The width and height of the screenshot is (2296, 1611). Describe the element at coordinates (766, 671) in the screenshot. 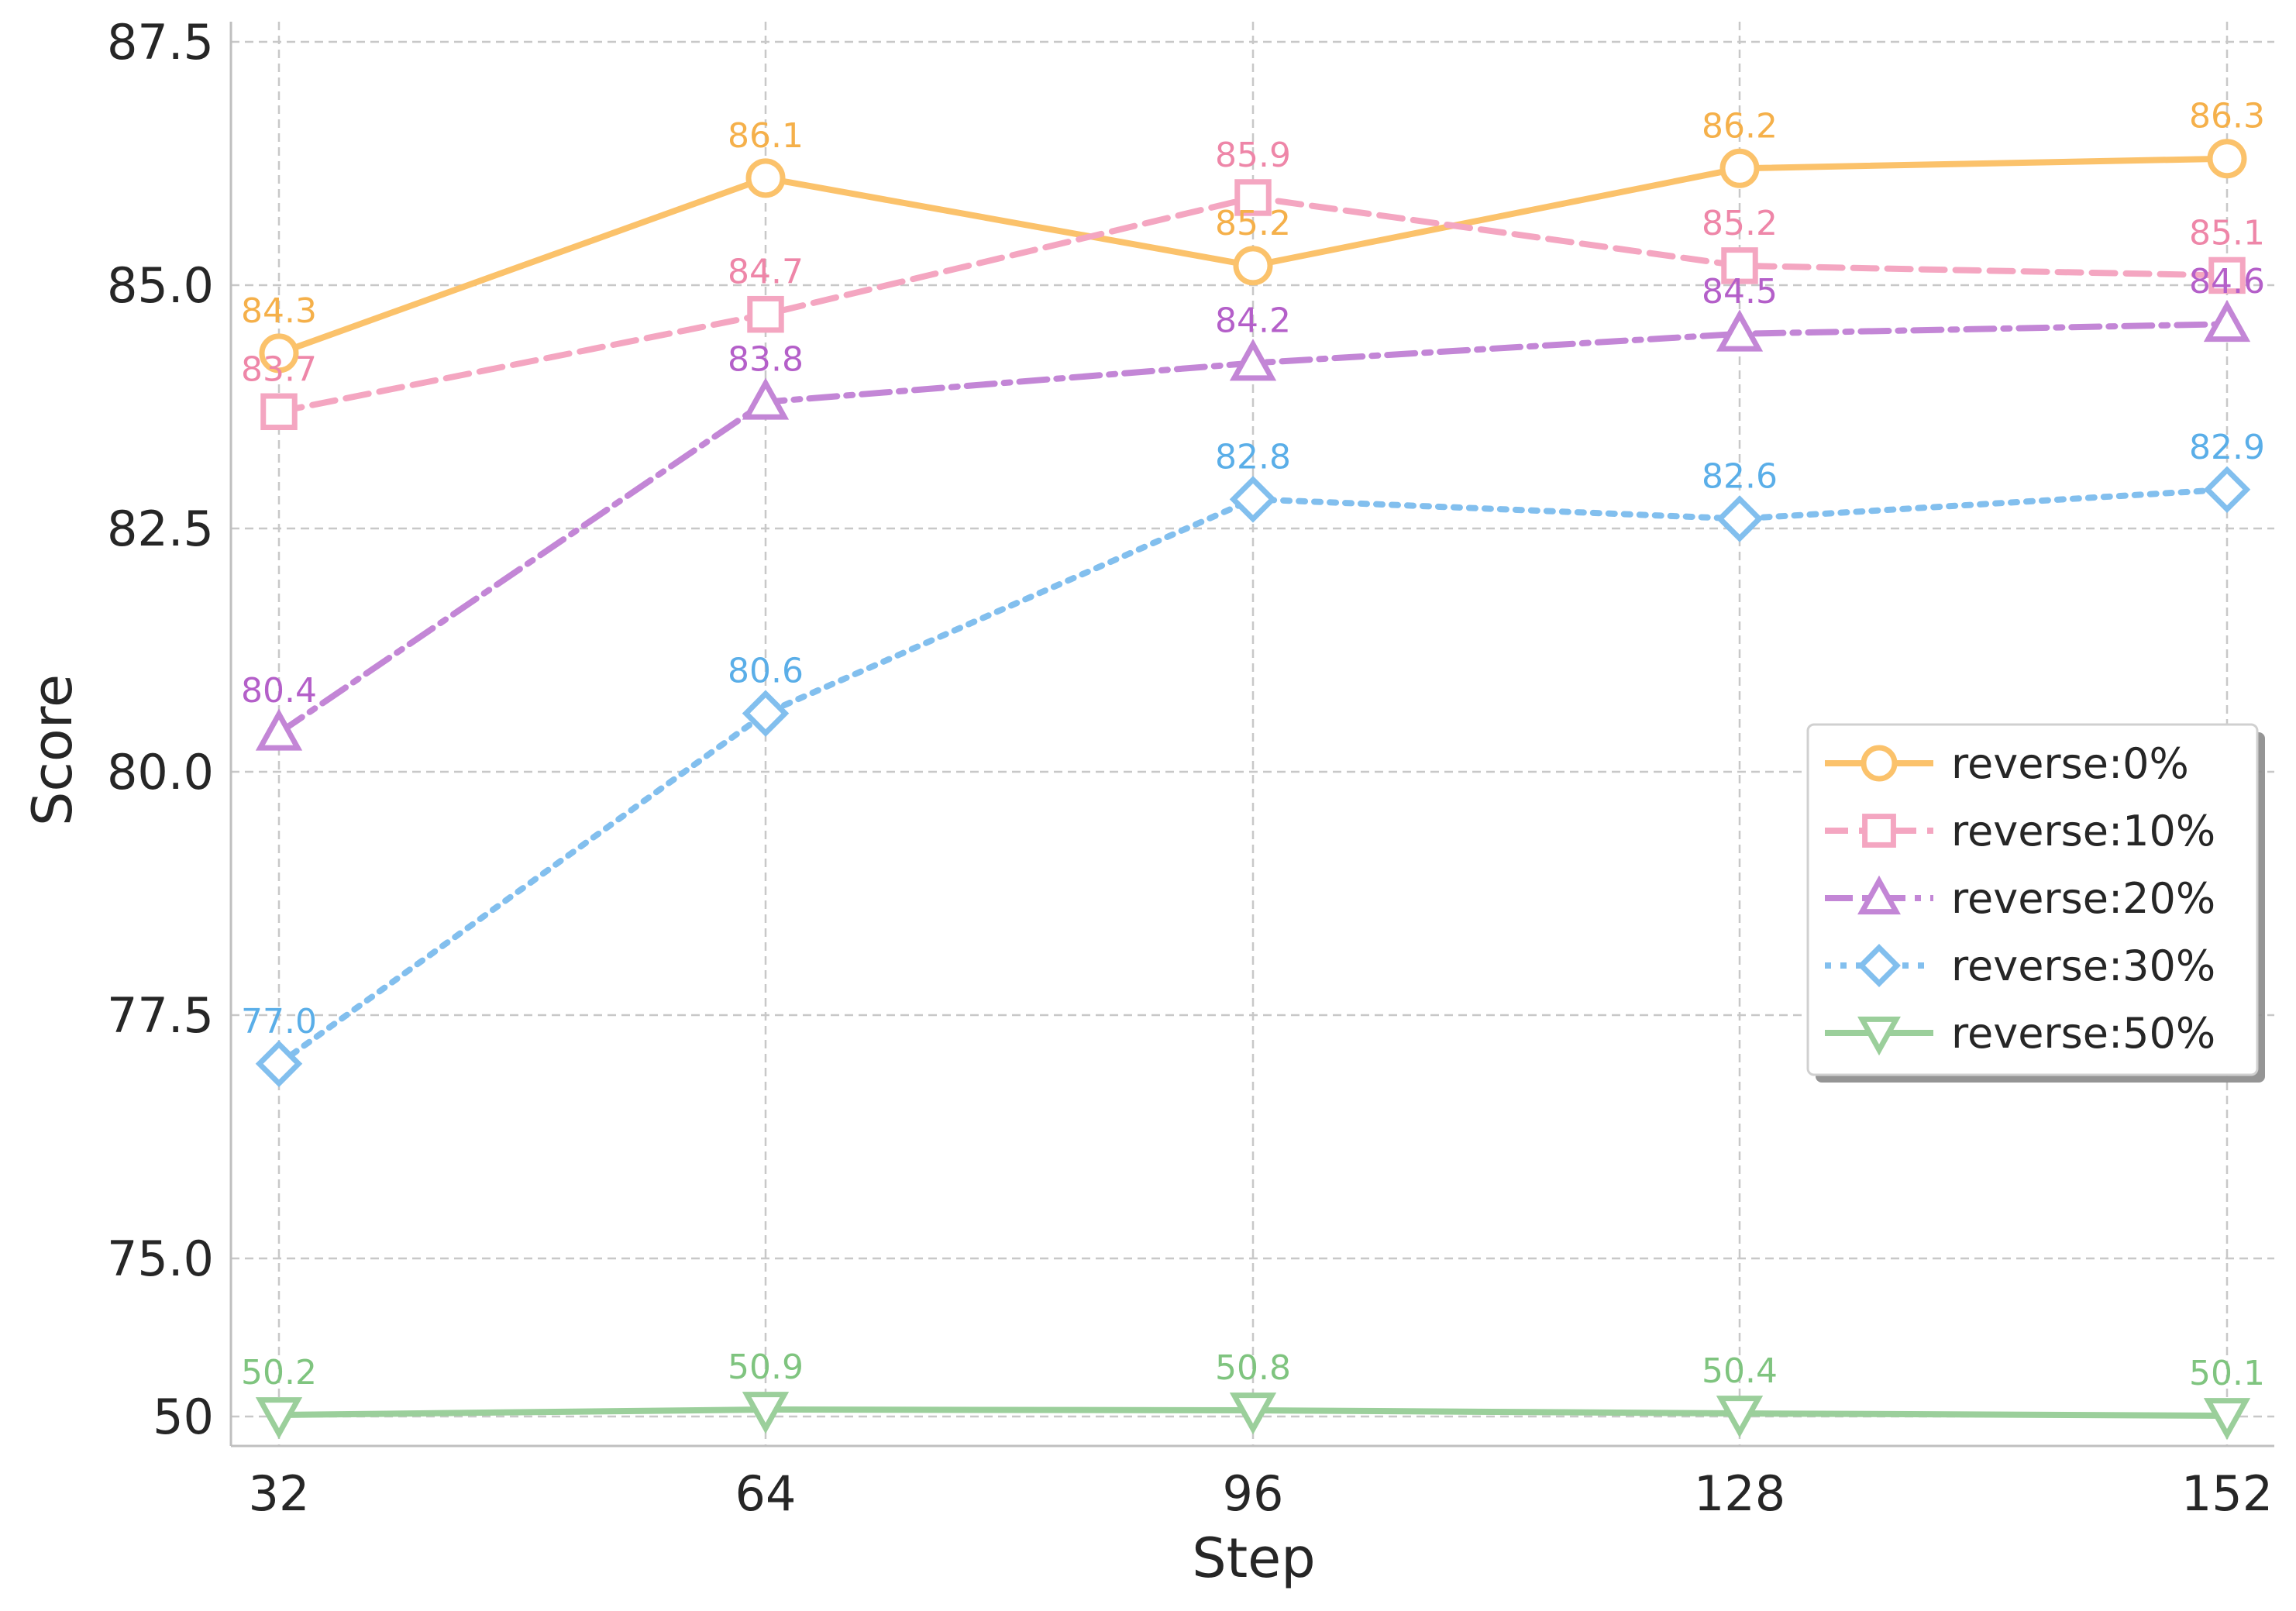

I see `data-label: 80.6` at that location.